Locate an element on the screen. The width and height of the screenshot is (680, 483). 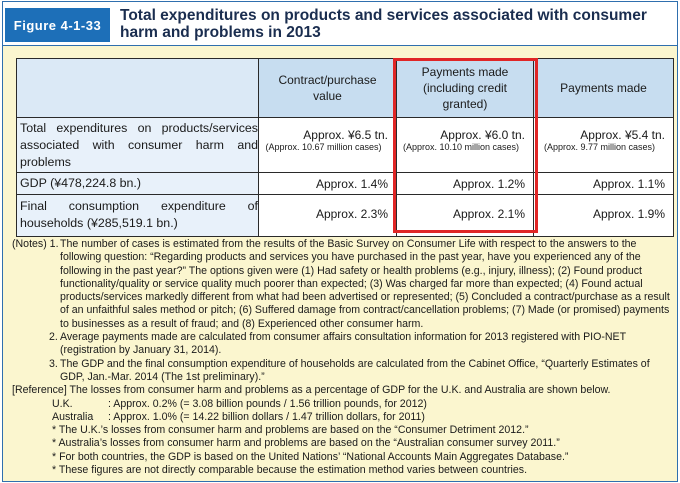
value-household-payments-credit: Approx. 2.1% is located at coordinates (465, 216).